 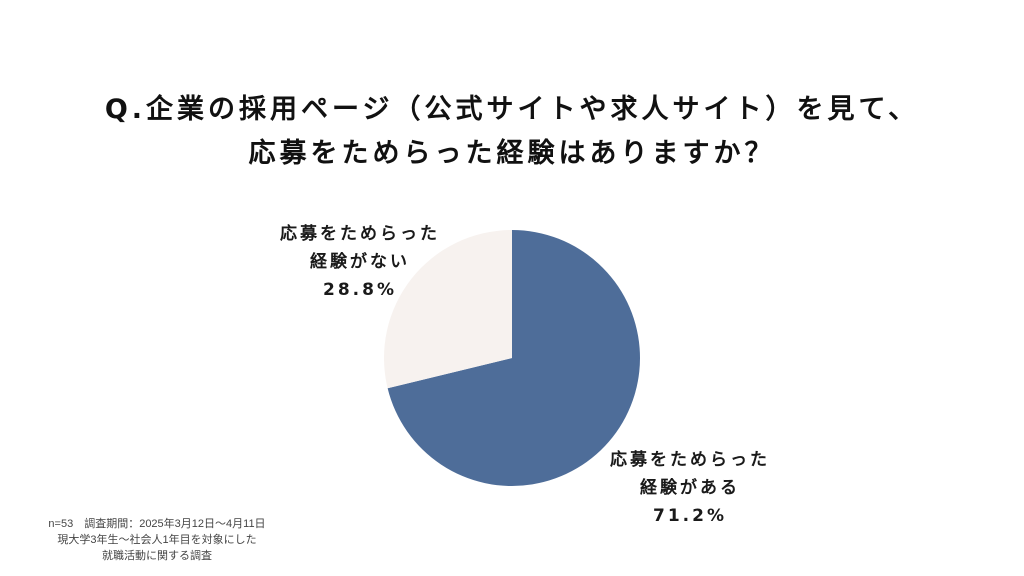 I want to click on slice-label-yes-line-1: 応募をためらった, so click(x=690, y=460).